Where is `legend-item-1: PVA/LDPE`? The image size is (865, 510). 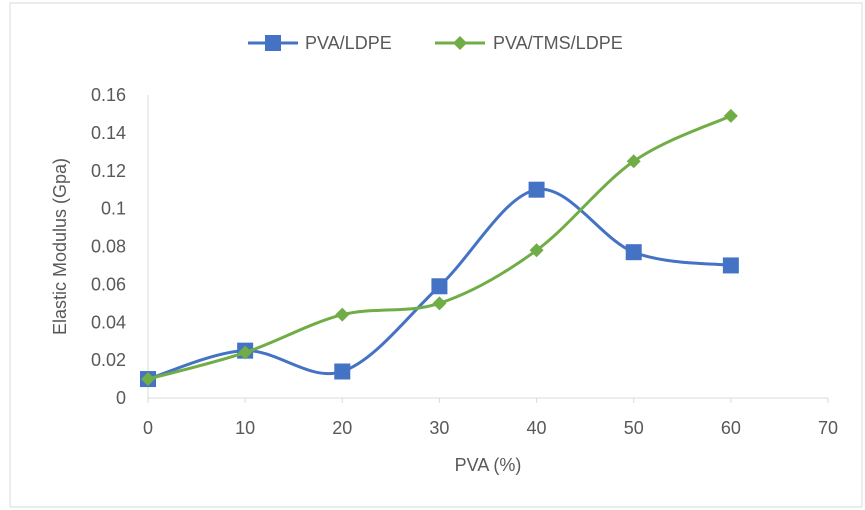
legend-item-1: PVA/LDPE is located at coordinates (320, 43).